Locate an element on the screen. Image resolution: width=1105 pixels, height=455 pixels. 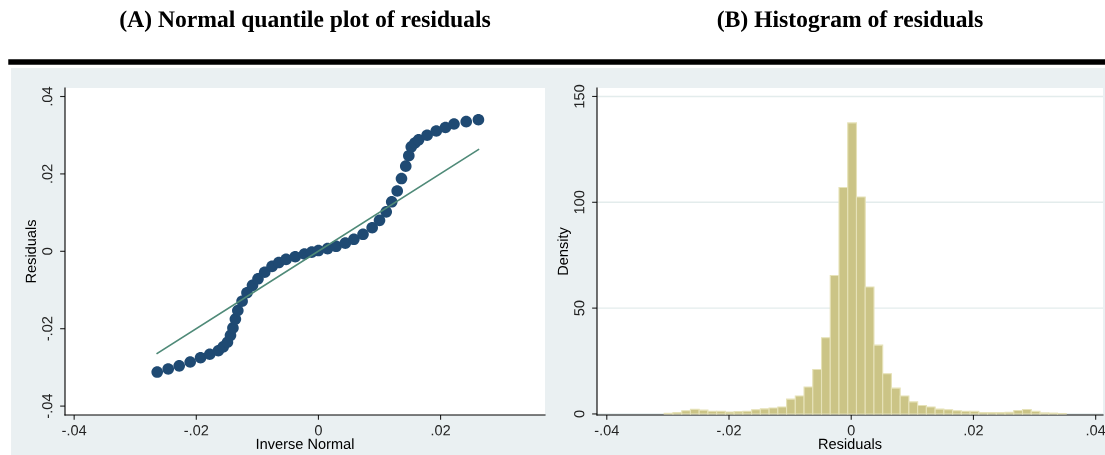
x-tick-label: .04 is located at coordinates (1095, 430).